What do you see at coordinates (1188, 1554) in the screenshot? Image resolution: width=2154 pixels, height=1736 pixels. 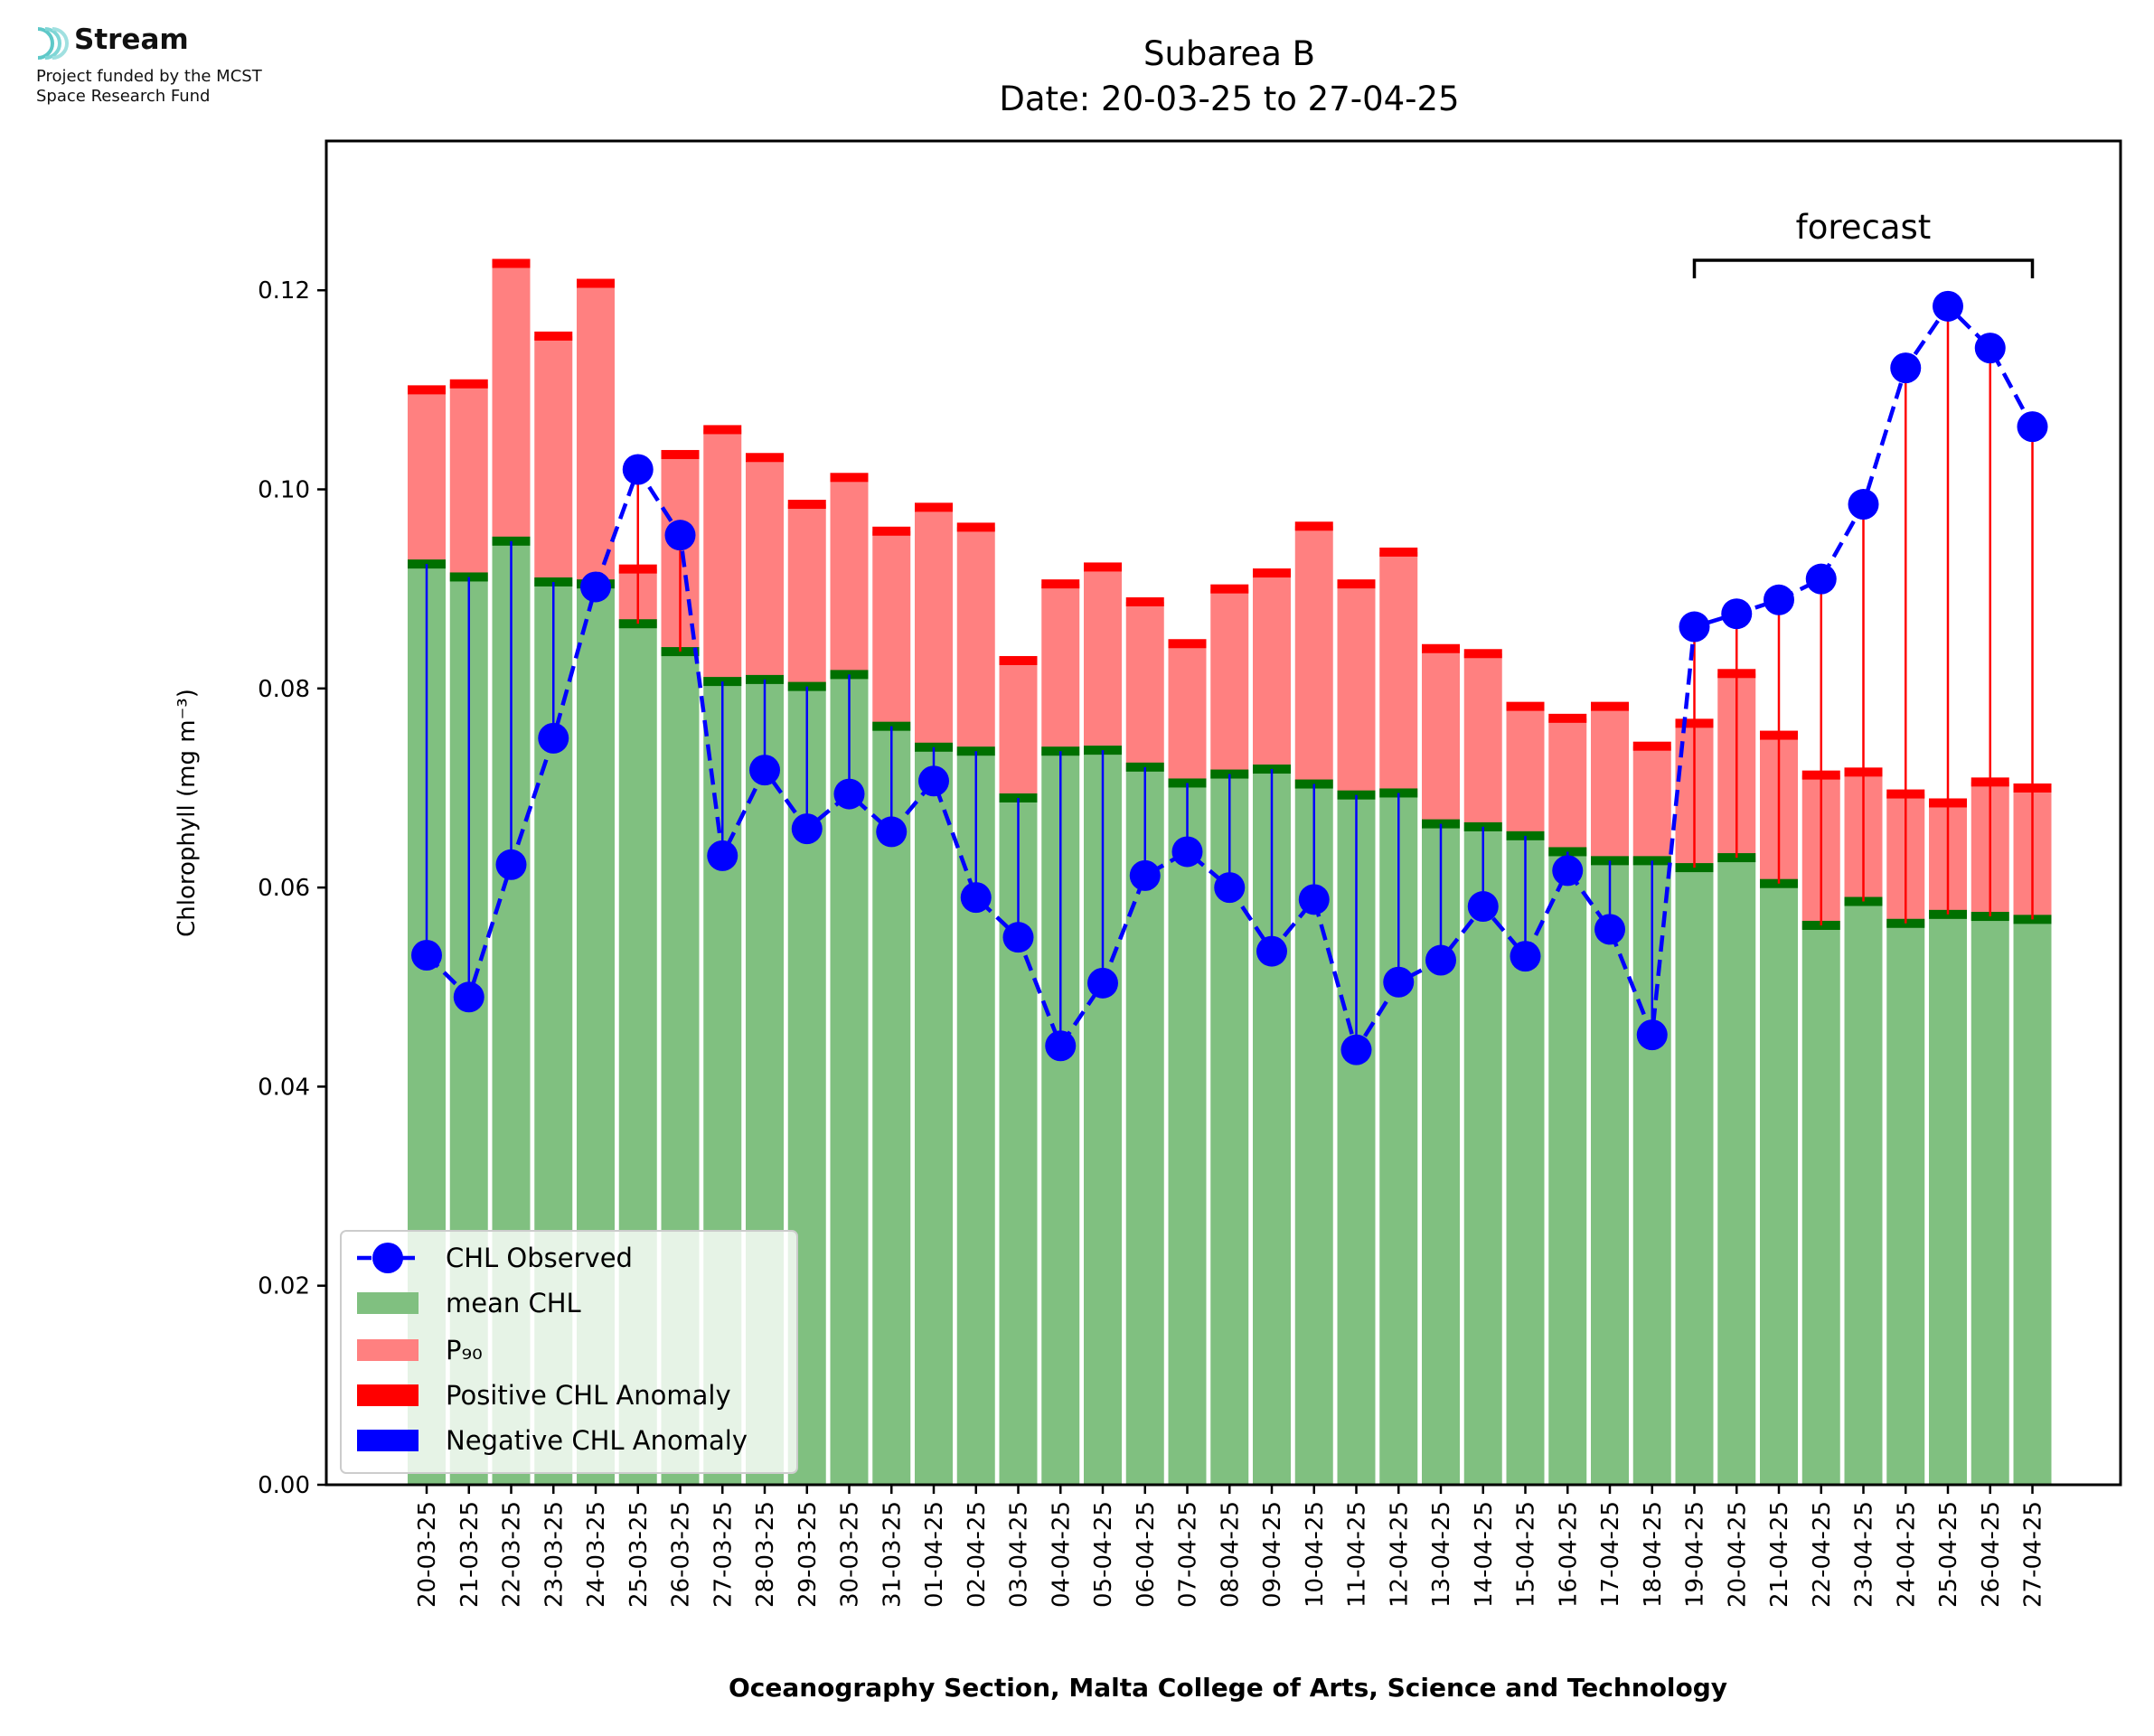 I see `x-tick-label: 07-04-25` at bounding box center [1188, 1554].